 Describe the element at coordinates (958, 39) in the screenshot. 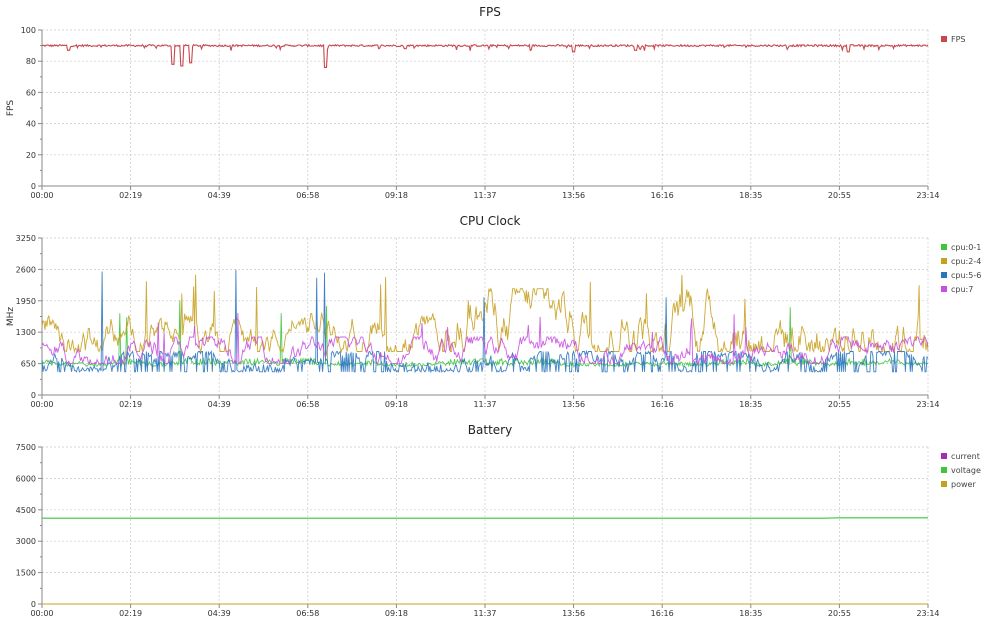

I see `legend-label-fps: FPS` at that location.